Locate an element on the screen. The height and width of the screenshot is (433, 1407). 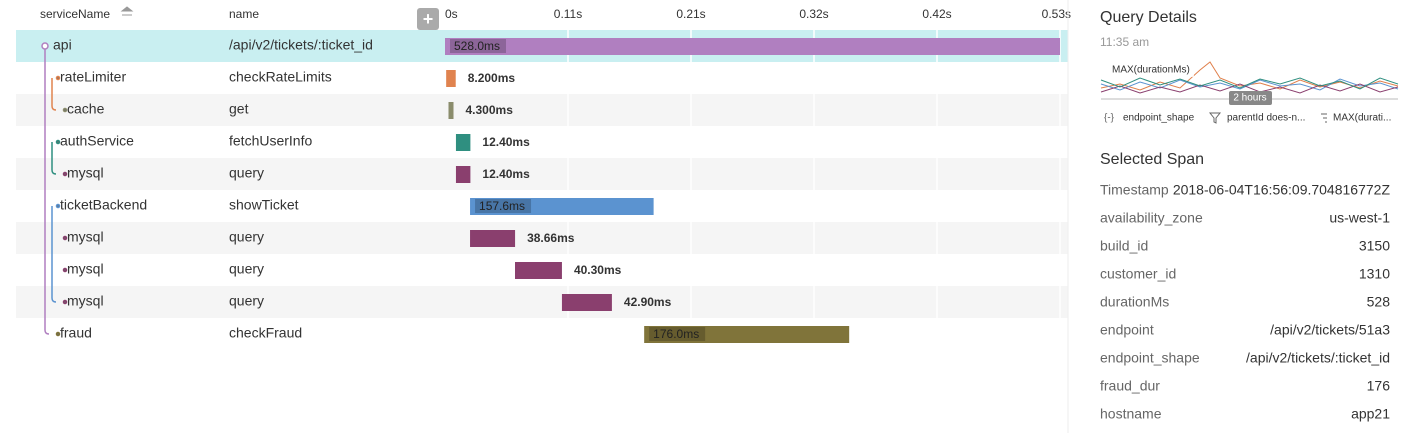
service-name: rateLimiter is located at coordinates (93, 77).